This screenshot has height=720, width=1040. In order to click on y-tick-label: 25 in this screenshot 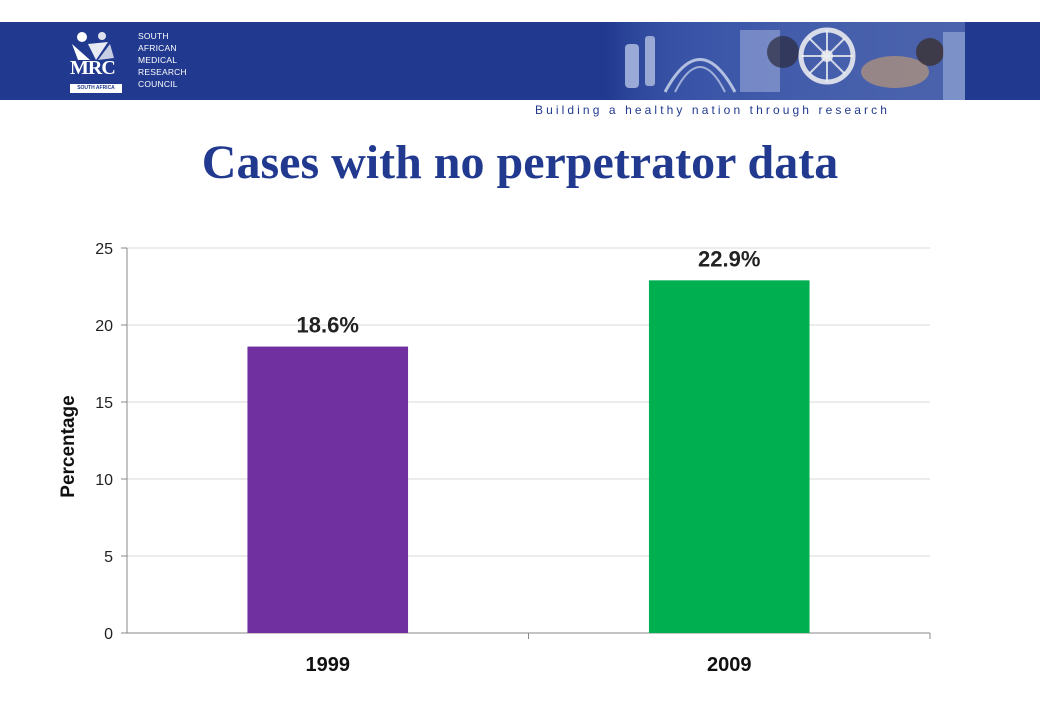, I will do `click(104, 249)`.